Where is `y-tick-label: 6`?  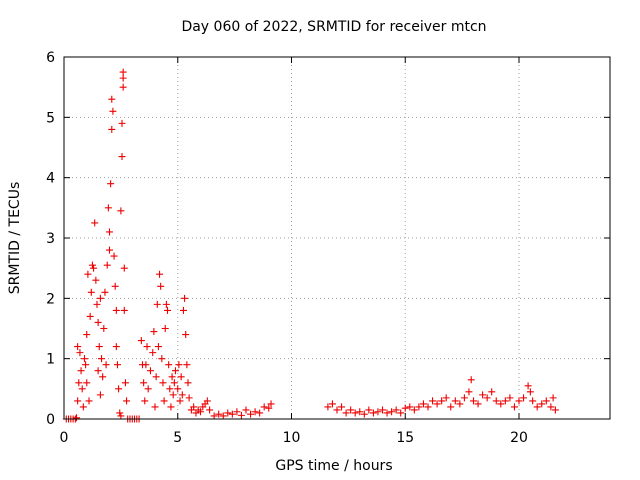 y-tick-label: 6 is located at coordinates (50, 58).